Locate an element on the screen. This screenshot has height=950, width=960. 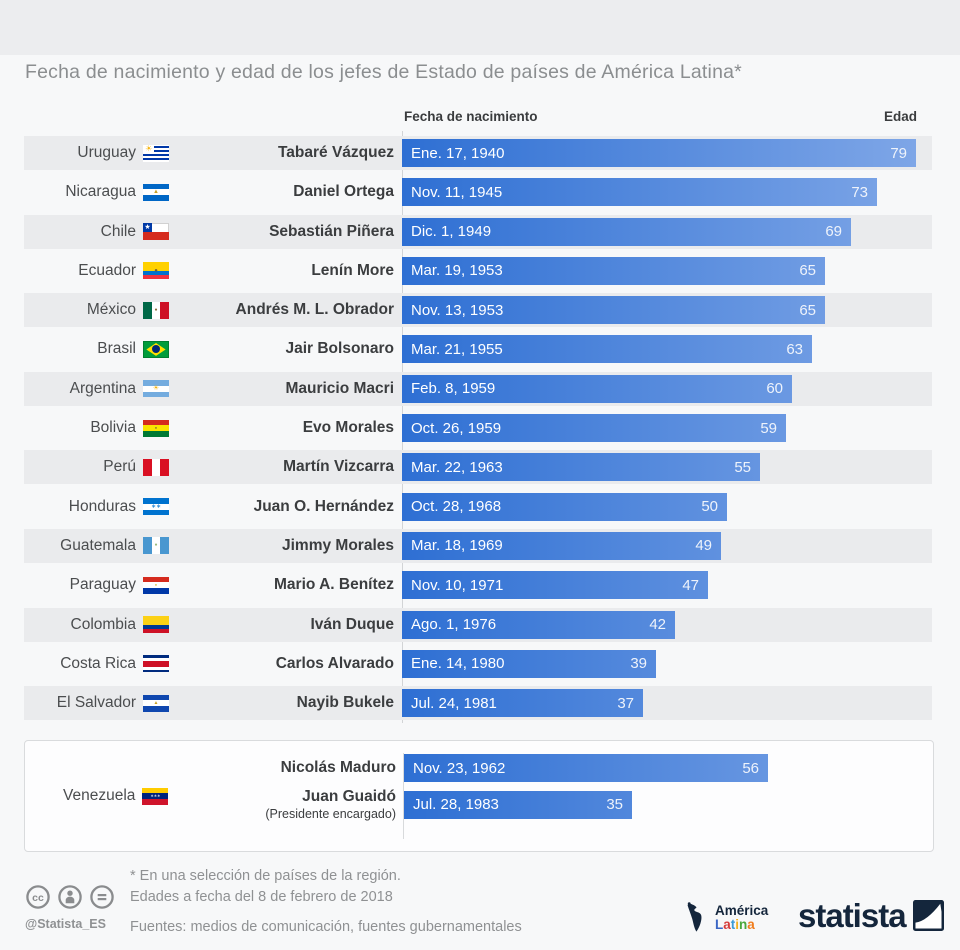
america-text: América is located at coordinates (742, 910).